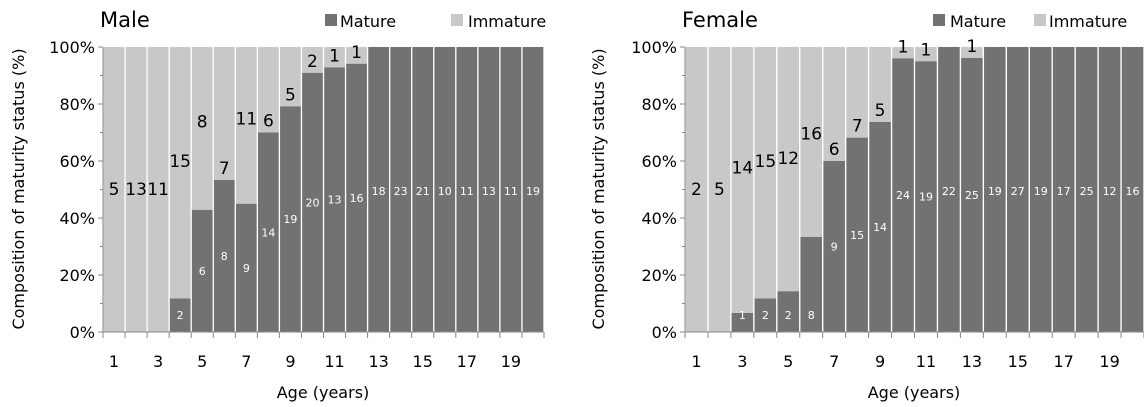  I want to click on male-mature-count-label: 6, so click(202, 271).